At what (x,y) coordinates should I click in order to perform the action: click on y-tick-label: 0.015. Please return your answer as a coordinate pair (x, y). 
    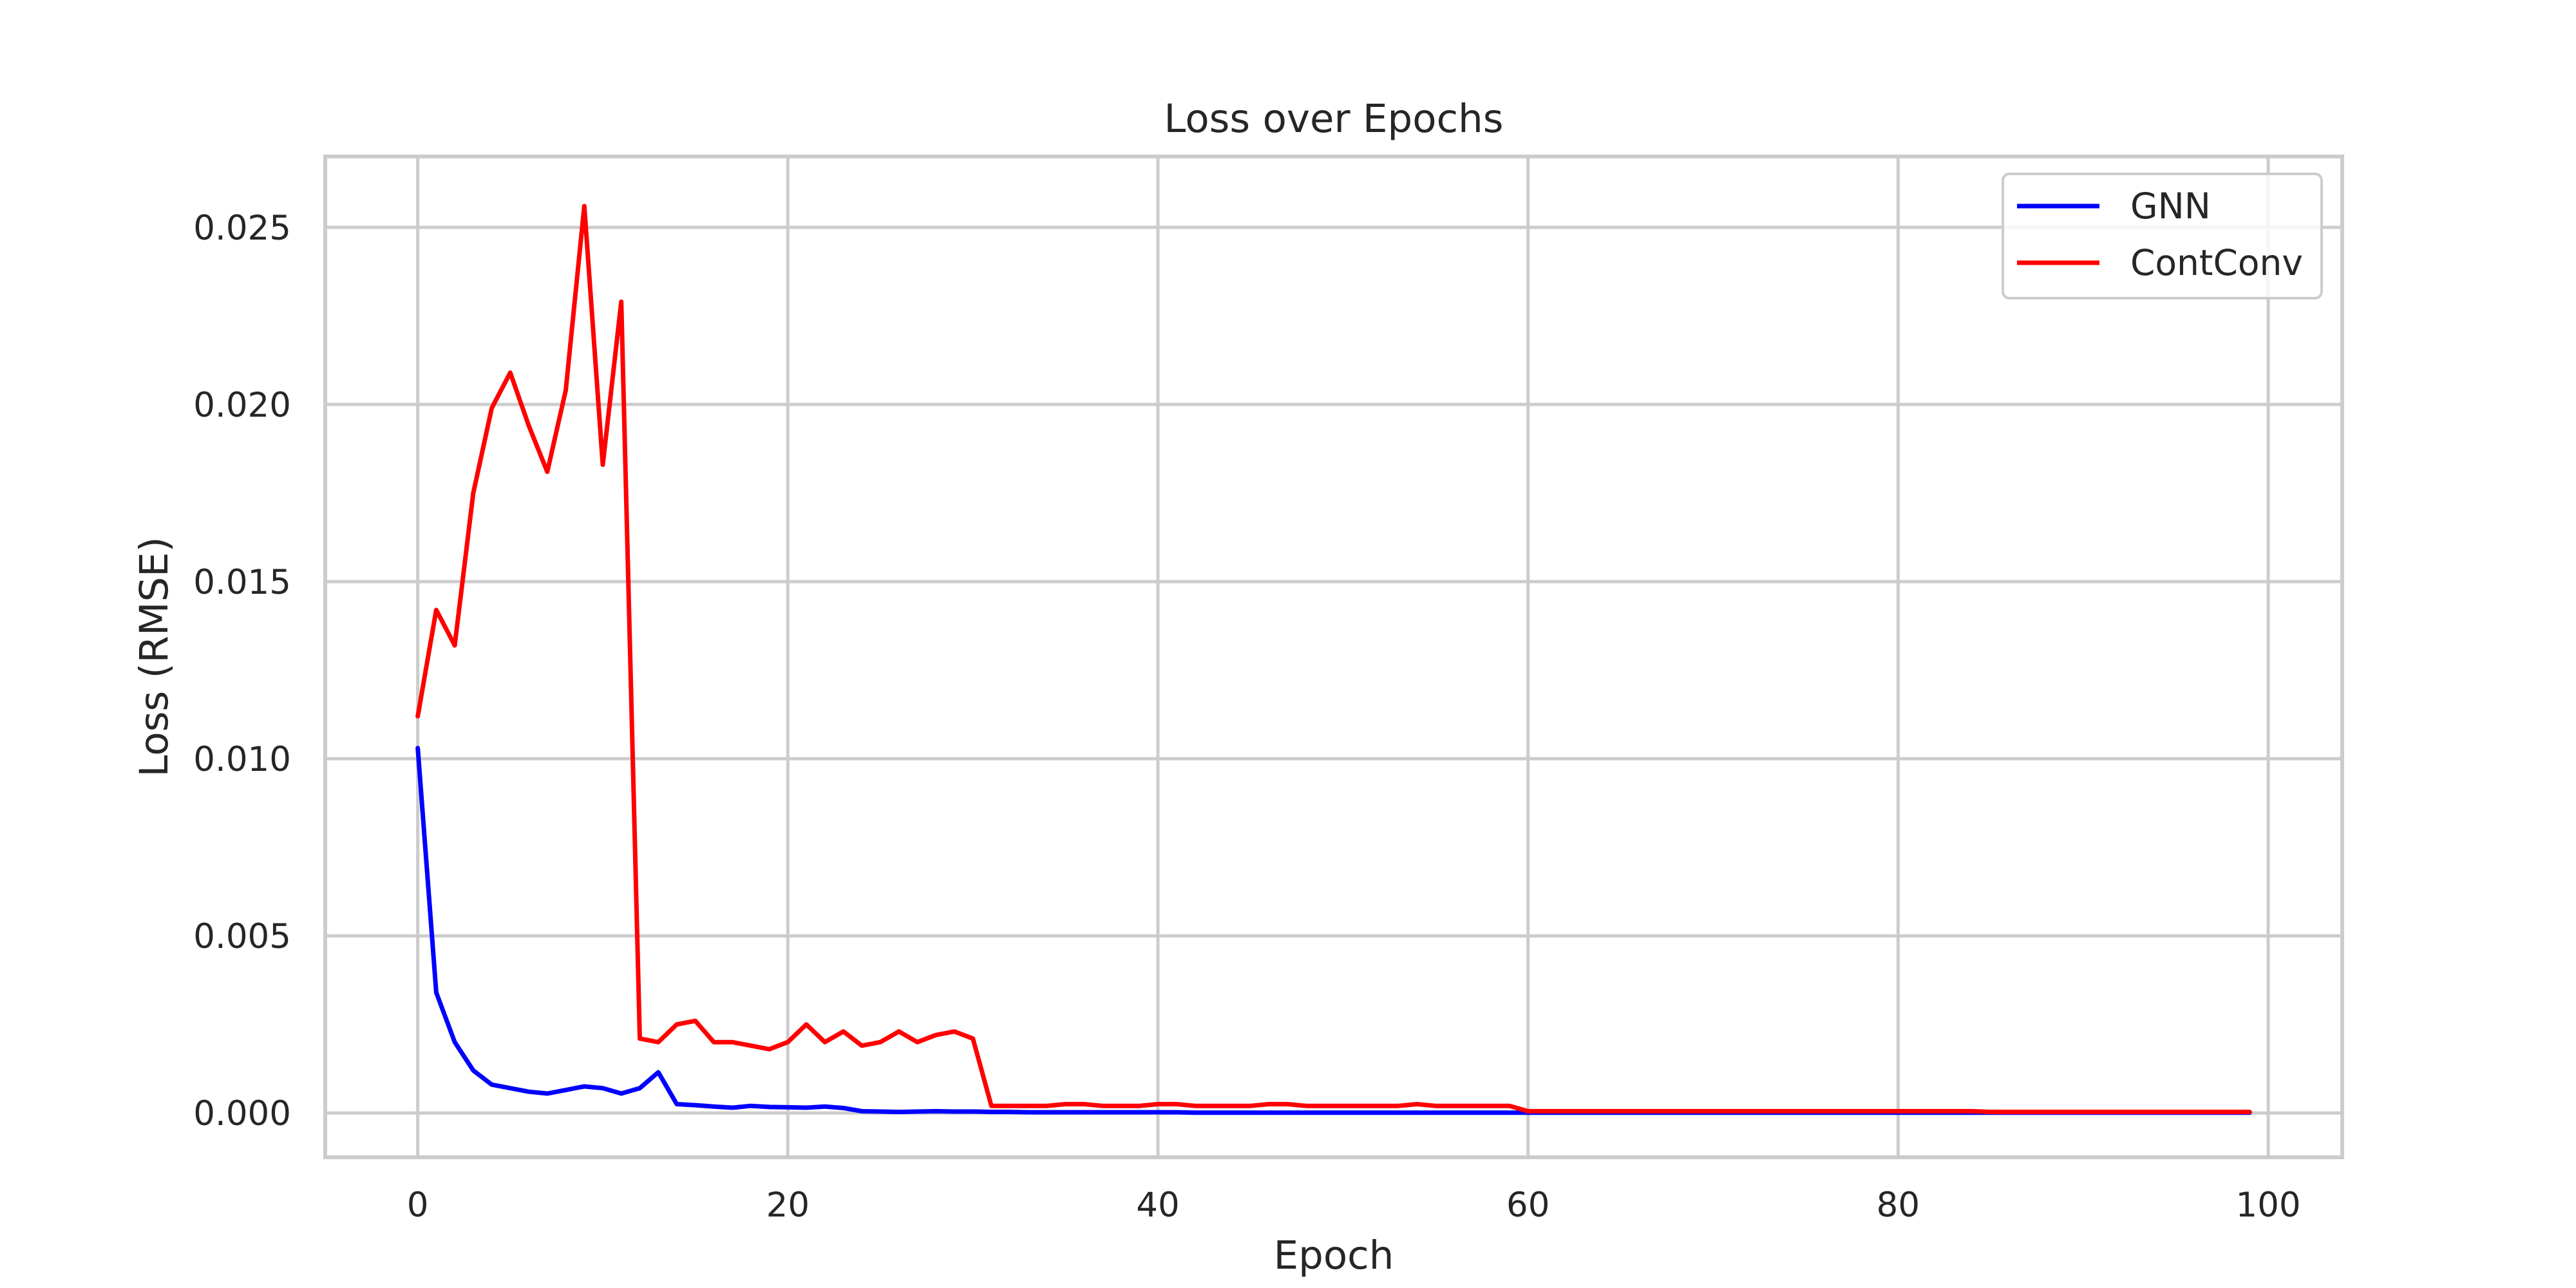
    Looking at the image, I should click on (242, 582).